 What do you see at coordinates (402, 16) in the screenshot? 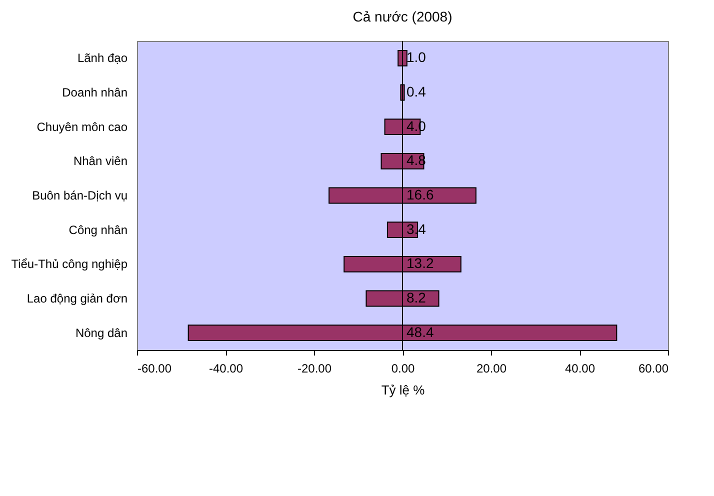
I see `chart-title: Cả nước (2008)` at bounding box center [402, 16].